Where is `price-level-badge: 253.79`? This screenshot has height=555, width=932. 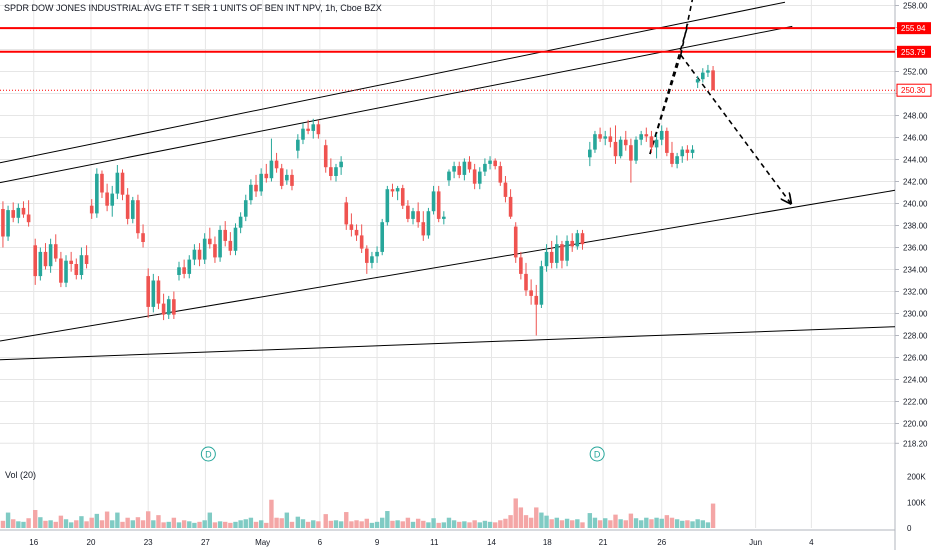 price-level-badge: 253.79 is located at coordinates (914, 51).